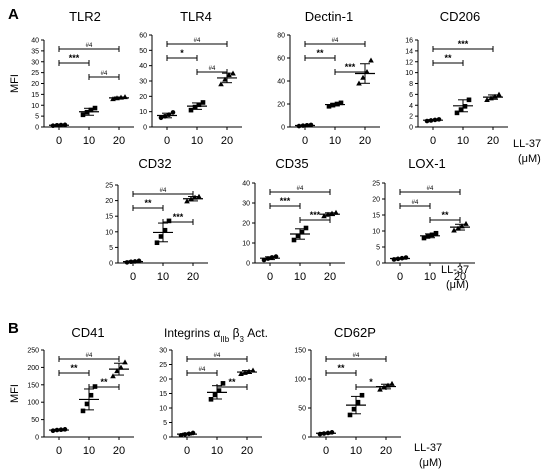 The image size is (550, 474). What do you see at coordinates (411, 95) in the screenshot?
I see `y-tick-label: 6` at bounding box center [411, 95].